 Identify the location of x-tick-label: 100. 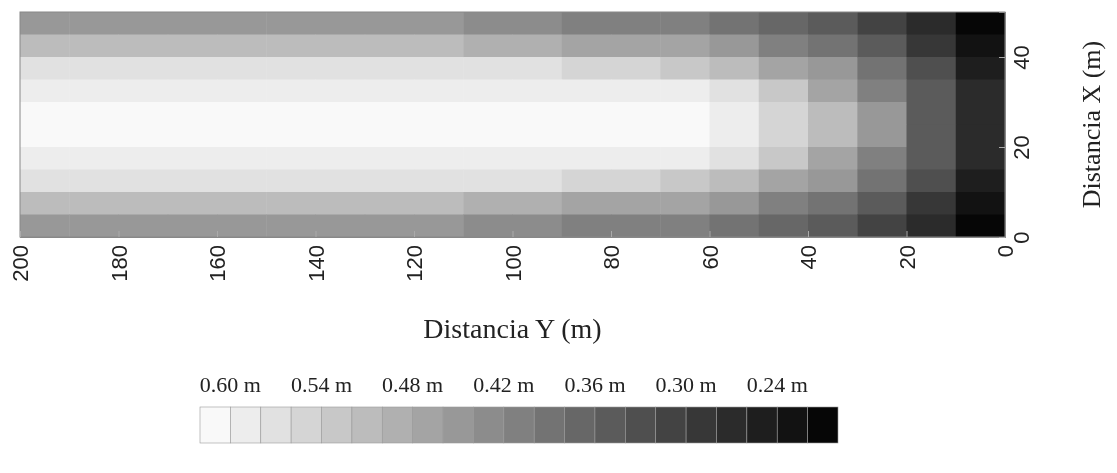
(513, 263).